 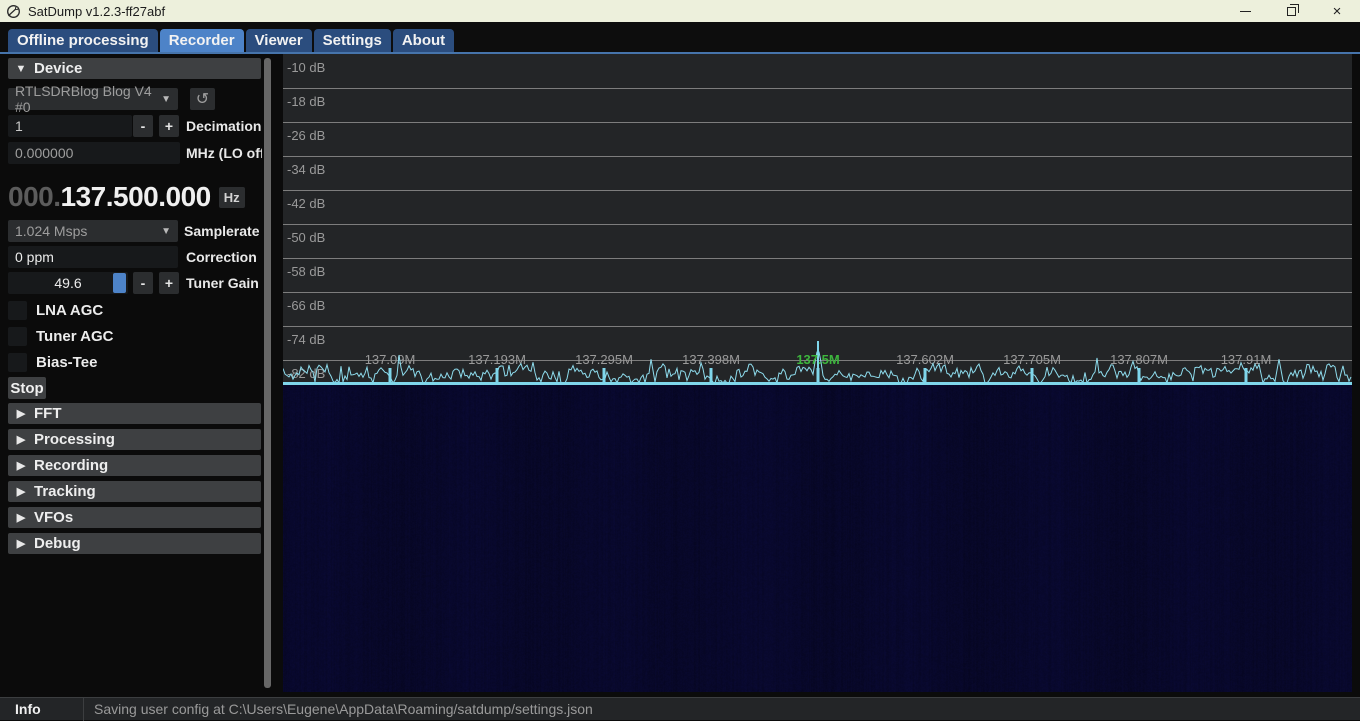 I want to click on tab-underline, so click(x=680, y=53).